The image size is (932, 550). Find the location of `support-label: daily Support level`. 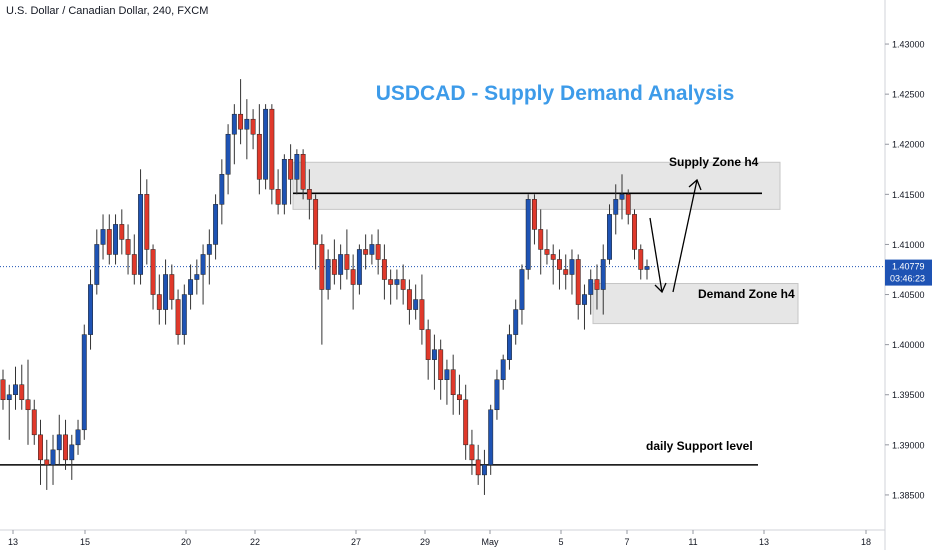

support-label: daily Support level is located at coordinates (699, 446).